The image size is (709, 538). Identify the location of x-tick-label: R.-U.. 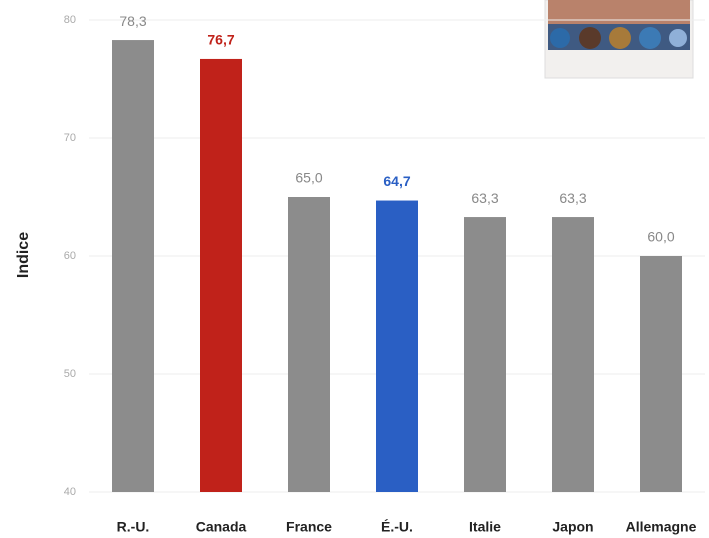
(133, 527).